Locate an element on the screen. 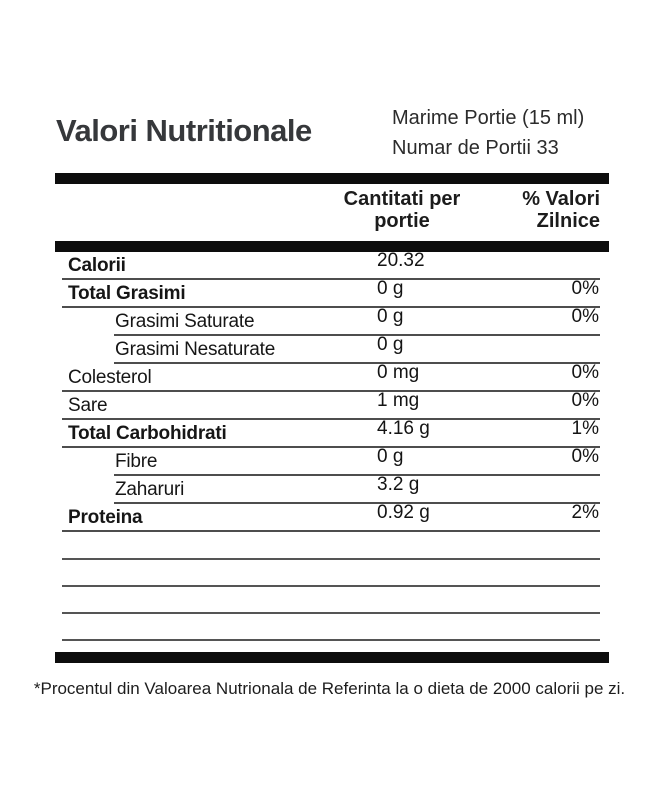  row-total-grasimi: Total Grasimi 0 g 0% is located at coordinates (332, 293).